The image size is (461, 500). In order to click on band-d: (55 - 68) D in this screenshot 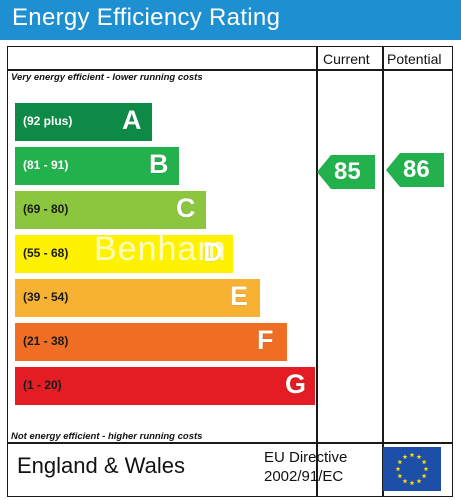, I will do `click(124, 254)`.